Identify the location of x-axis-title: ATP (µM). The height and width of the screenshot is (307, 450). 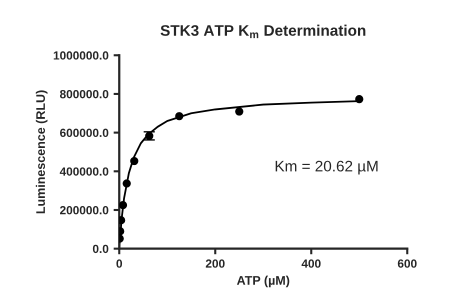
(263, 282).